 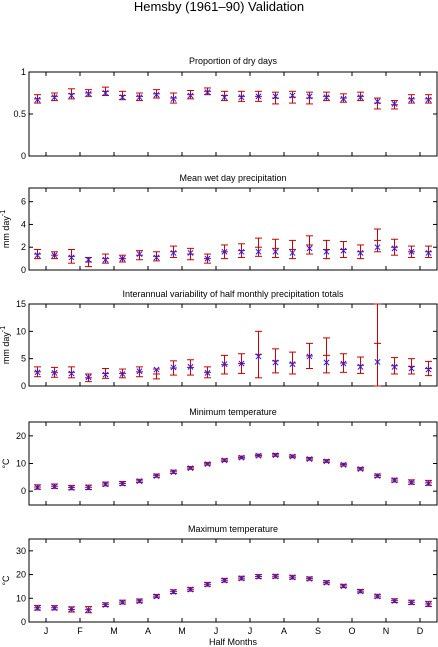 What do you see at coordinates (5, 229) in the screenshot?
I see `y-axis-label: mm day-1` at bounding box center [5, 229].